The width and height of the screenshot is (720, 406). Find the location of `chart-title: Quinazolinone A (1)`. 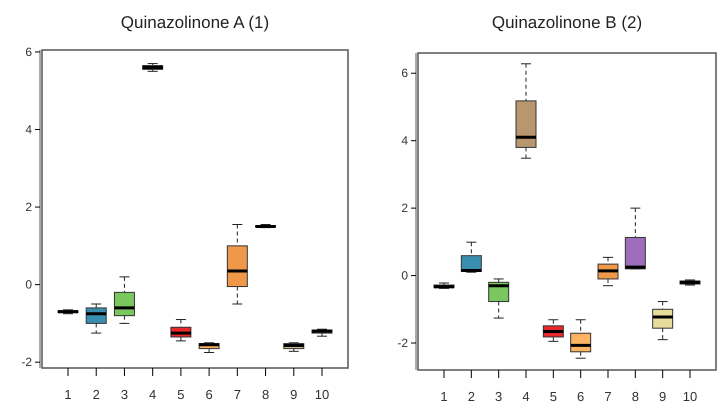

chart-title: Quinazolinone A (1) is located at coordinates (195, 22).